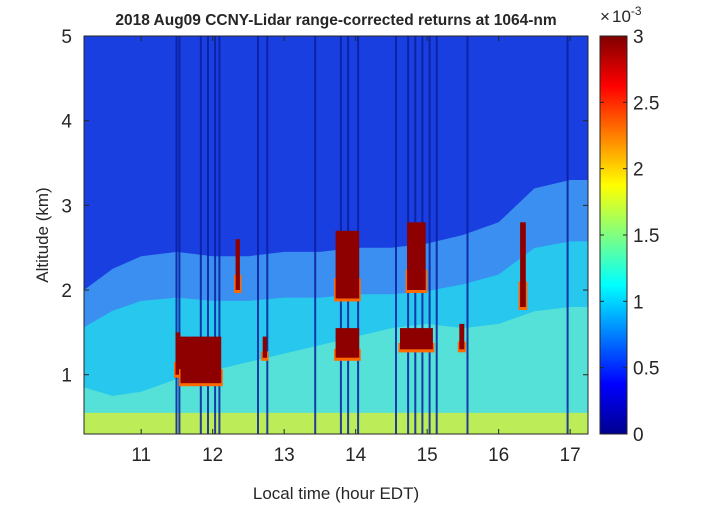 This screenshot has height=505, width=716. I want to click on colorbar-exponent-power: -3, so click(636, 11).